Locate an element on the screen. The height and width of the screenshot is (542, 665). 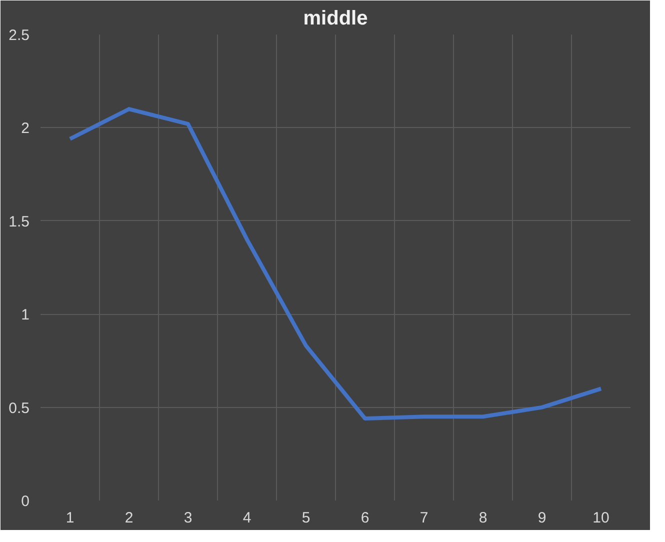
y-tick-label: 2.5 is located at coordinates (19, 35).